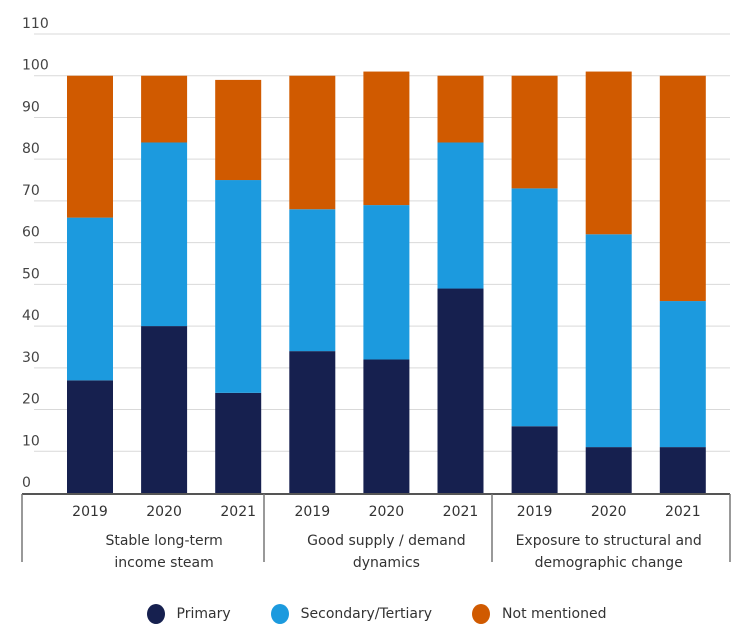  What do you see at coordinates (31, 316) in the screenshot?
I see `y-tick-label: 40` at bounding box center [31, 316].